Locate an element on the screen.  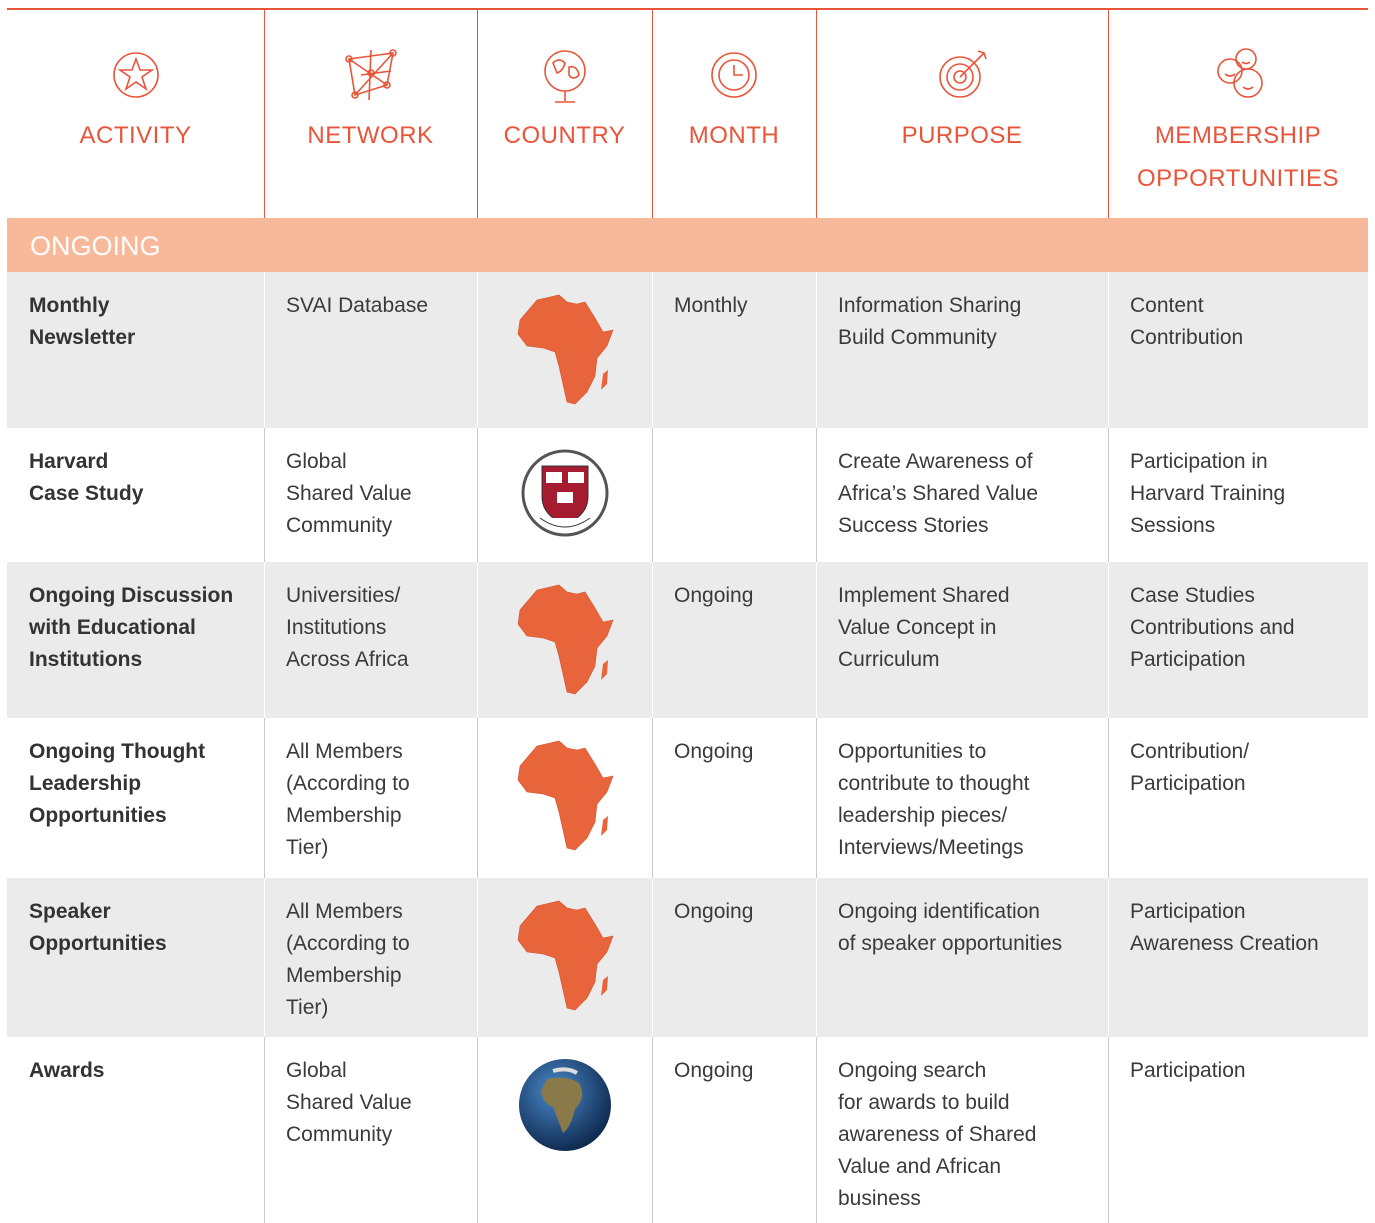
text-line: Opportunities is located at coordinates (98, 815).